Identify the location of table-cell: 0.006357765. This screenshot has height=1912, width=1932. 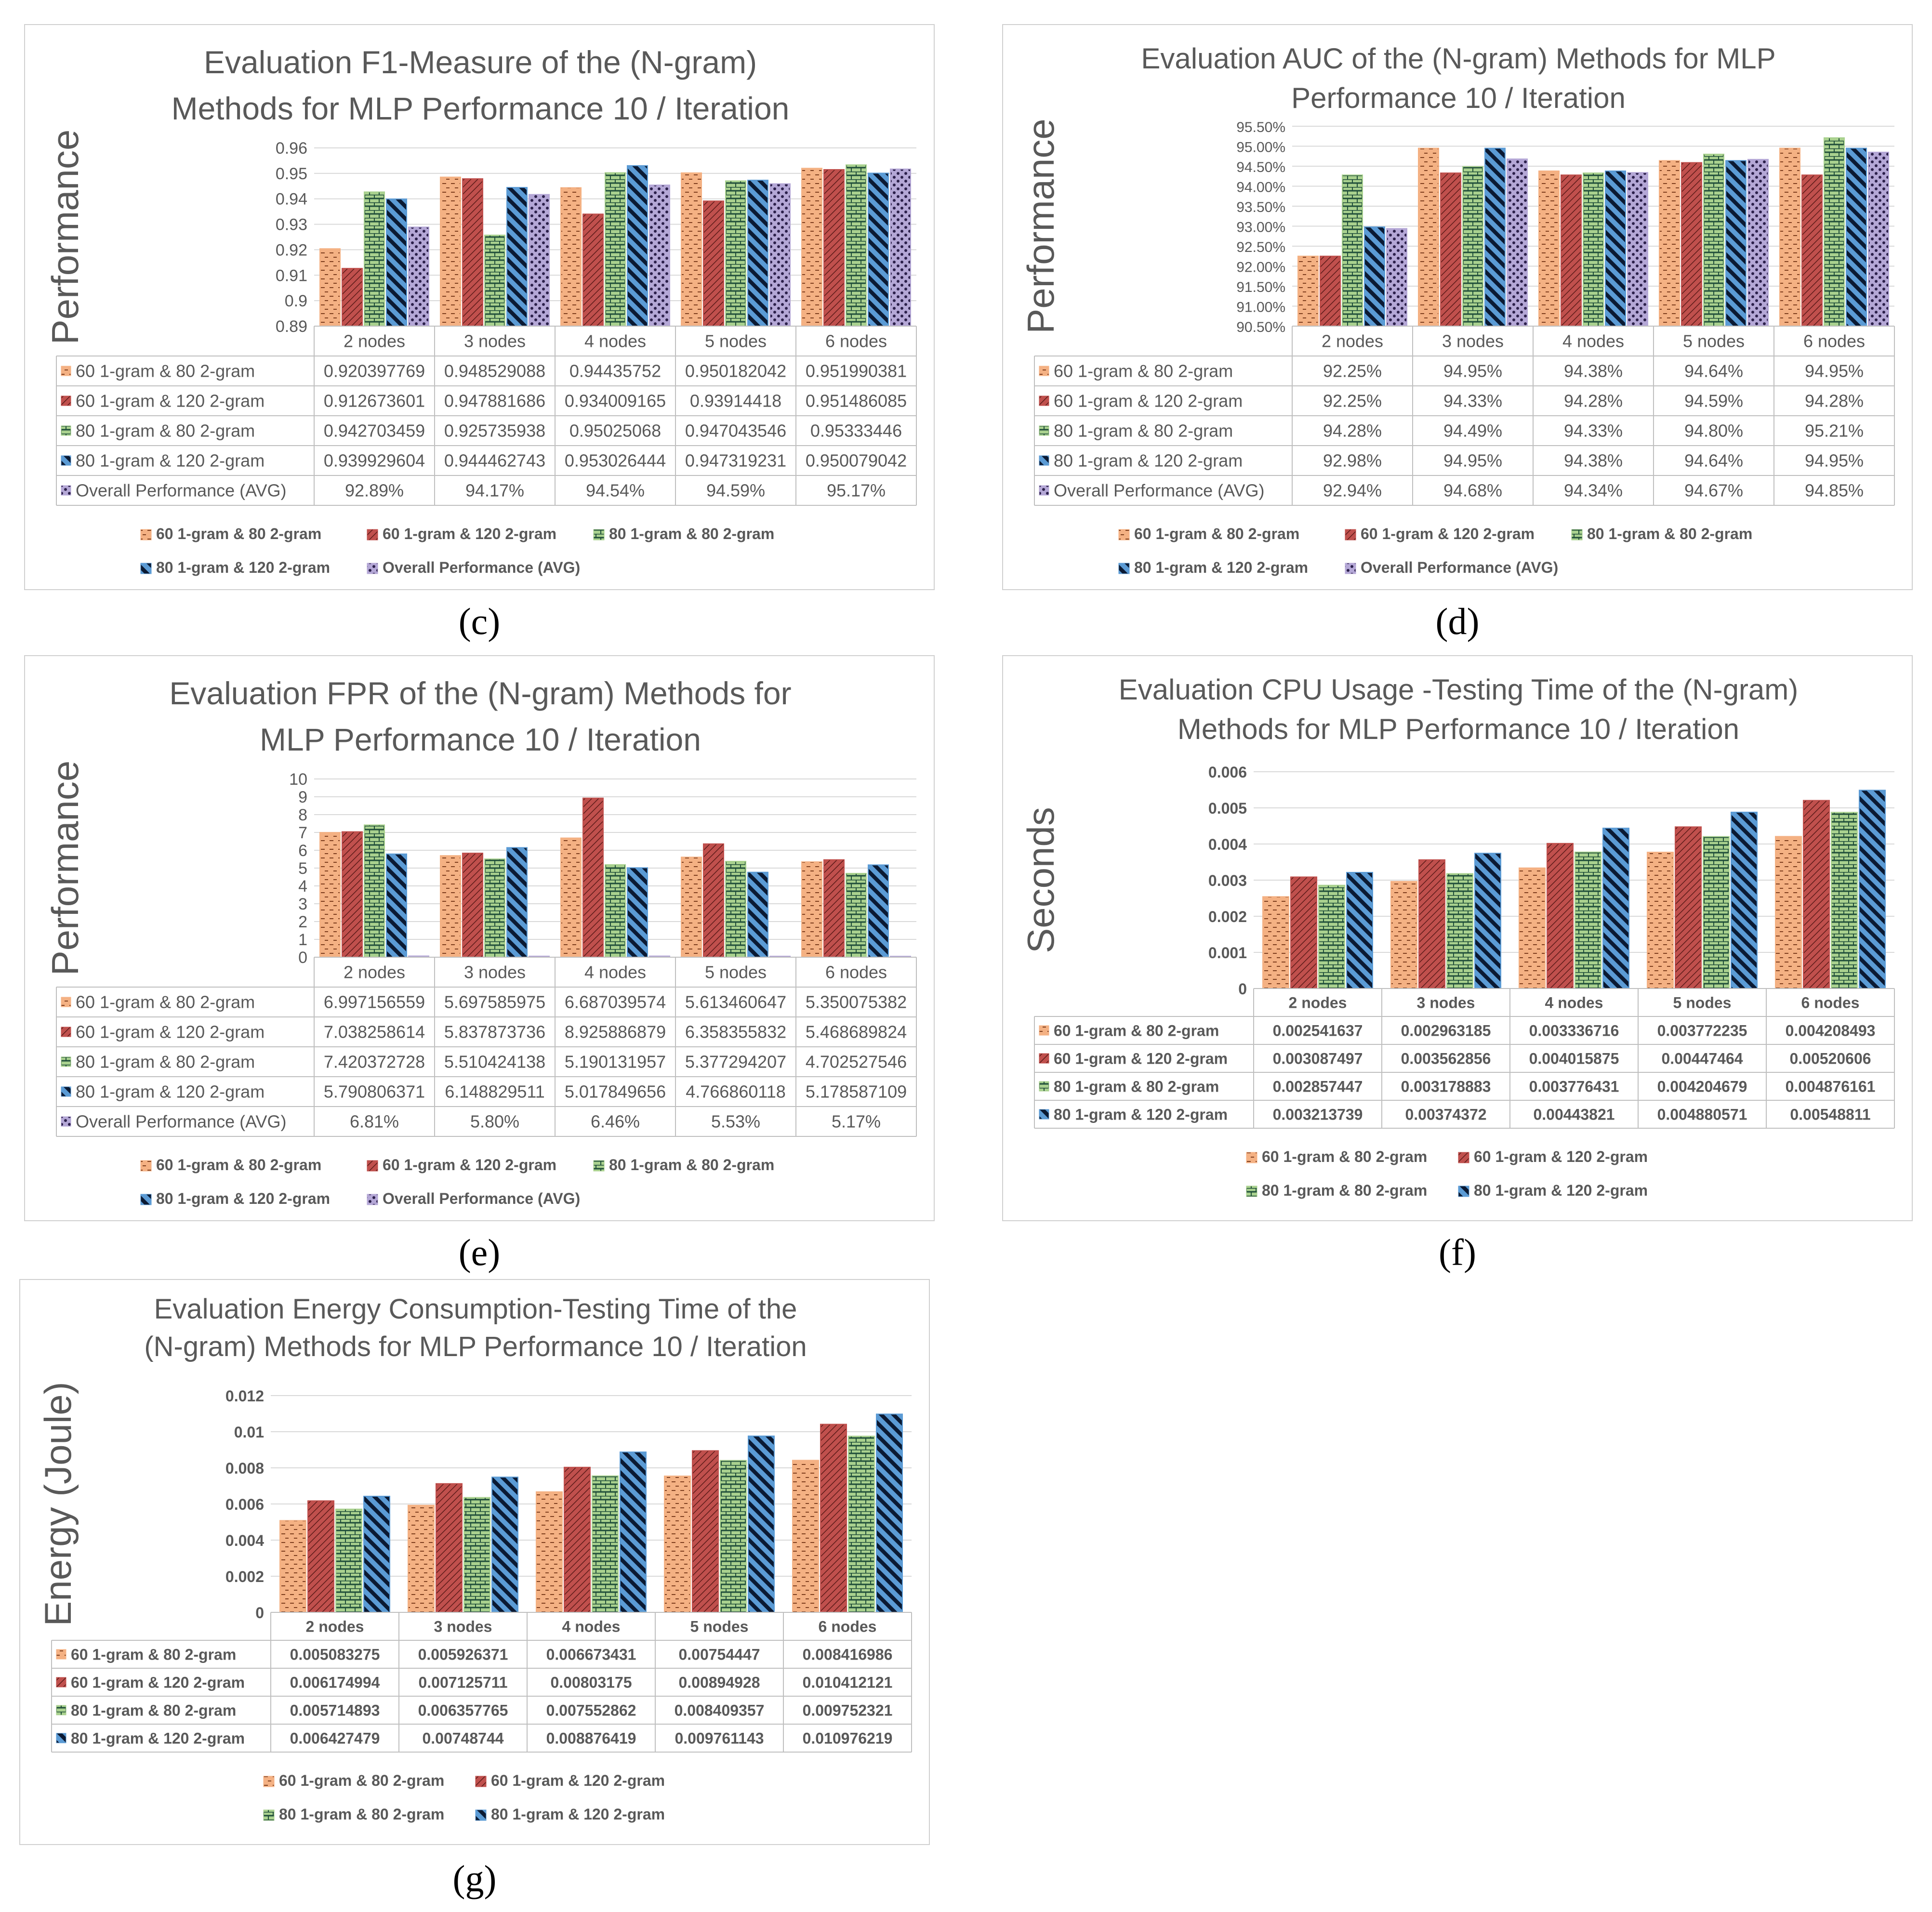
(463, 1711).